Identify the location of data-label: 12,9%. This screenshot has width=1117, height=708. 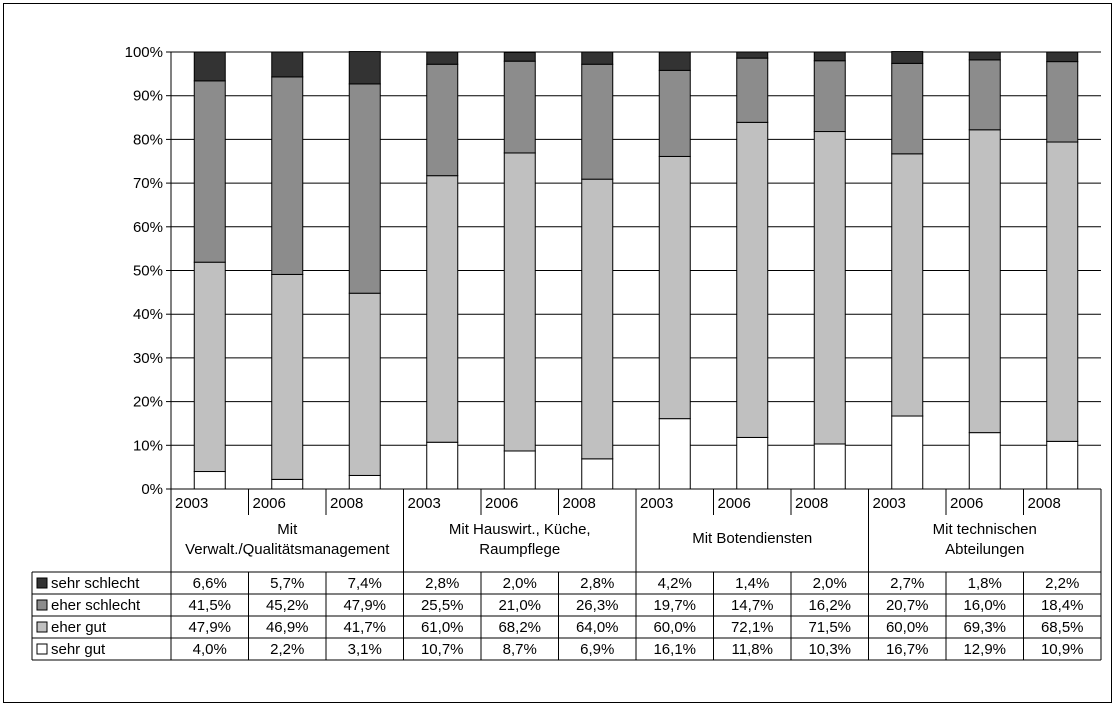
(984, 649).